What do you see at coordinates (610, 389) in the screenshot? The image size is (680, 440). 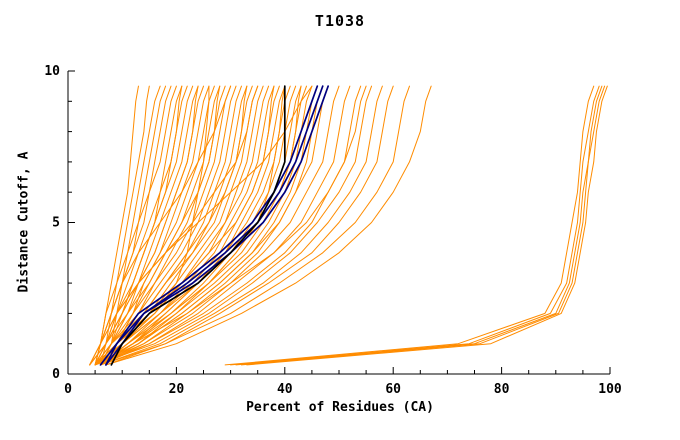 I see `svg-text: 100` at bounding box center [610, 389].